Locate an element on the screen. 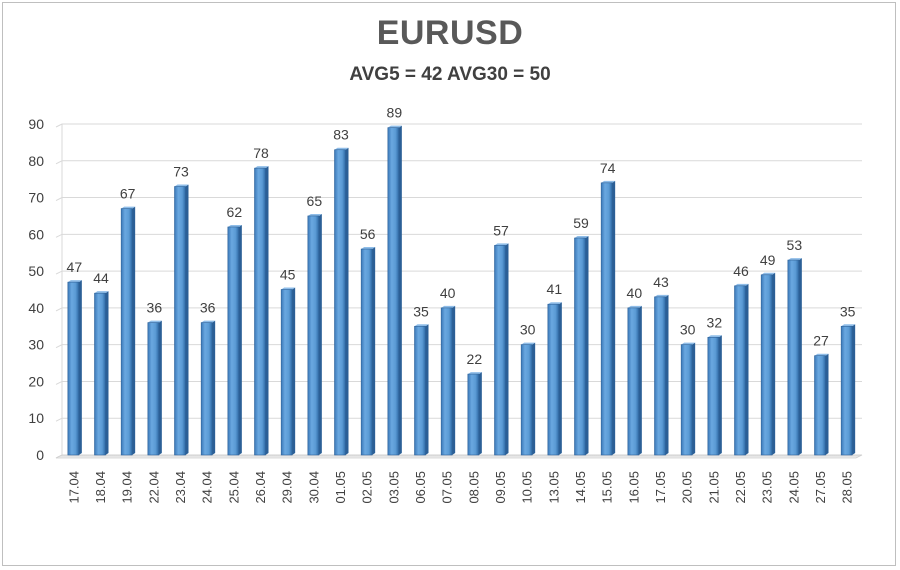 The height and width of the screenshot is (570, 900). data-label: 45 is located at coordinates (288, 275).